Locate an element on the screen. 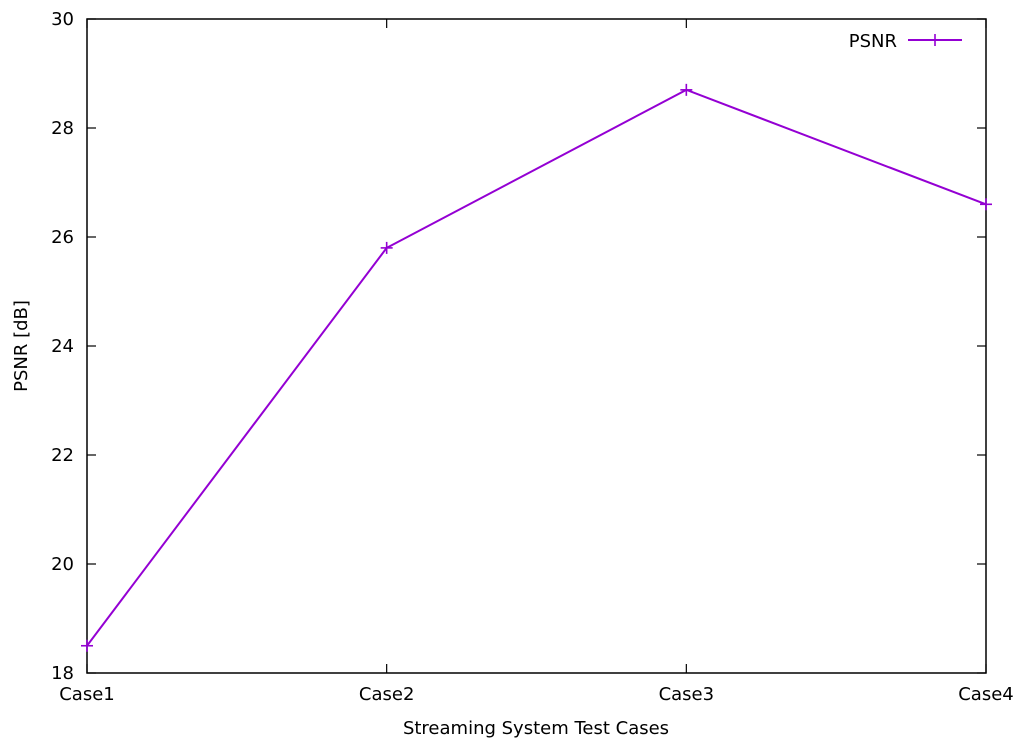 The image size is (1024, 749). x-axis-label: Streaming System Test Cases is located at coordinates (536, 728).